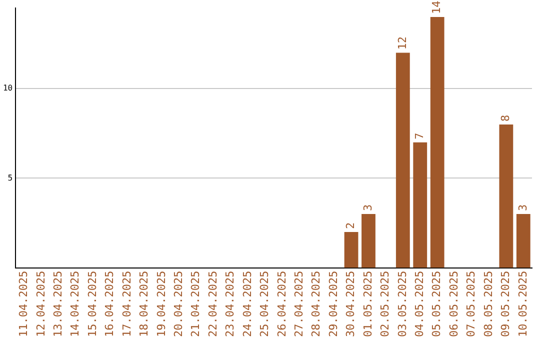 Image resolution: width=540 pixels, height=340 pixels. I want to click on x-tick-label: 14.04.2025, so click(75, 304).